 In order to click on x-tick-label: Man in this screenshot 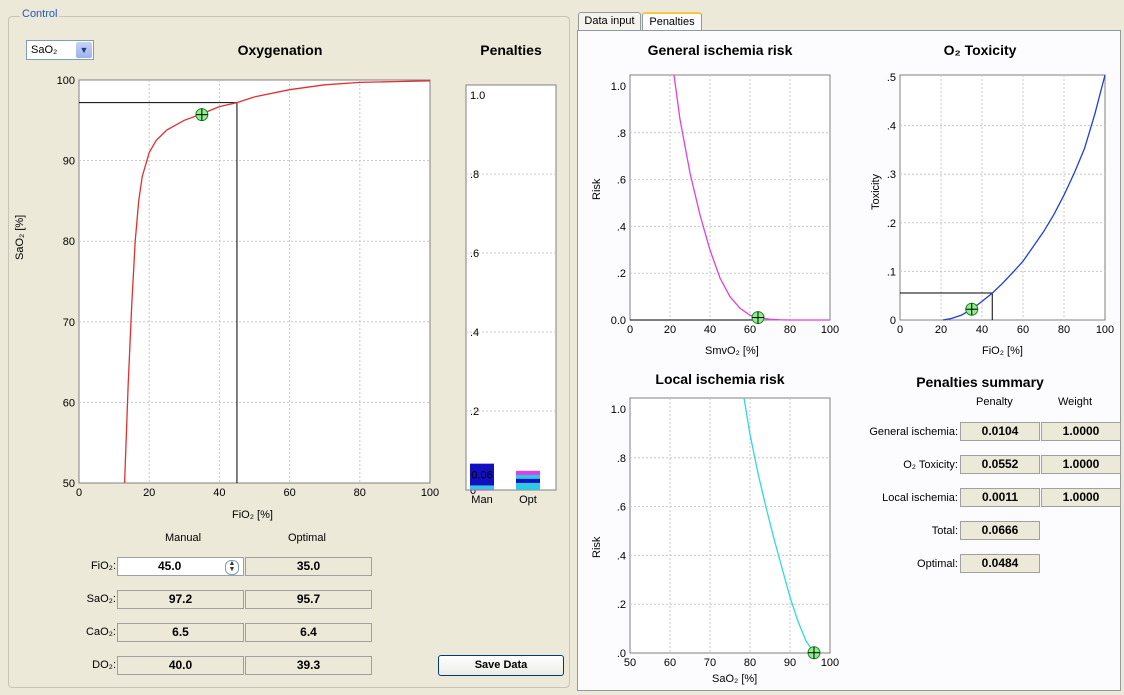, I will do `click(481, 500)`.